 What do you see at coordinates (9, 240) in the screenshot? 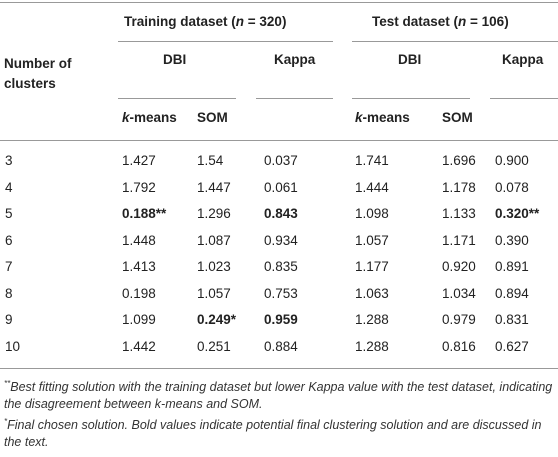
I see `row-label: 6` at bounding box center [9, 240].